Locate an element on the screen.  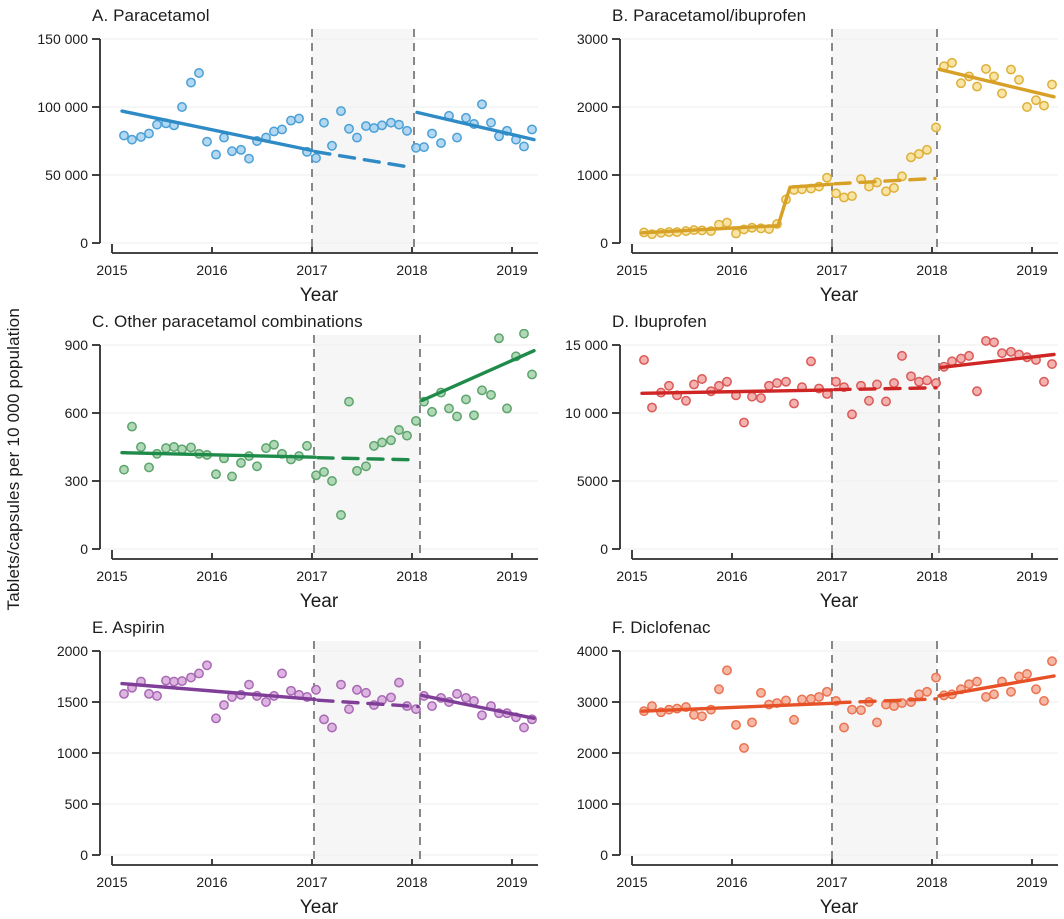
y-tick-label: 0 is located at coordinates (604, 855).